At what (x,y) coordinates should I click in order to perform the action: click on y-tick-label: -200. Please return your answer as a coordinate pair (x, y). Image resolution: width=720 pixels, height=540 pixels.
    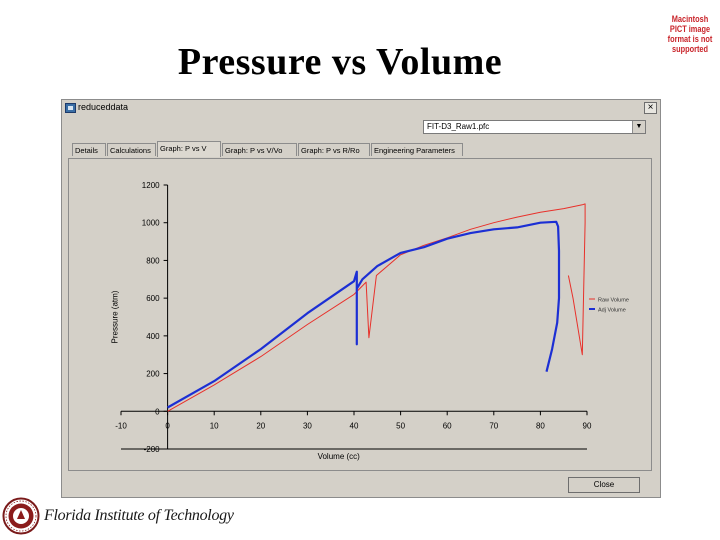
    Looking at the image, I should click on (152, 449).